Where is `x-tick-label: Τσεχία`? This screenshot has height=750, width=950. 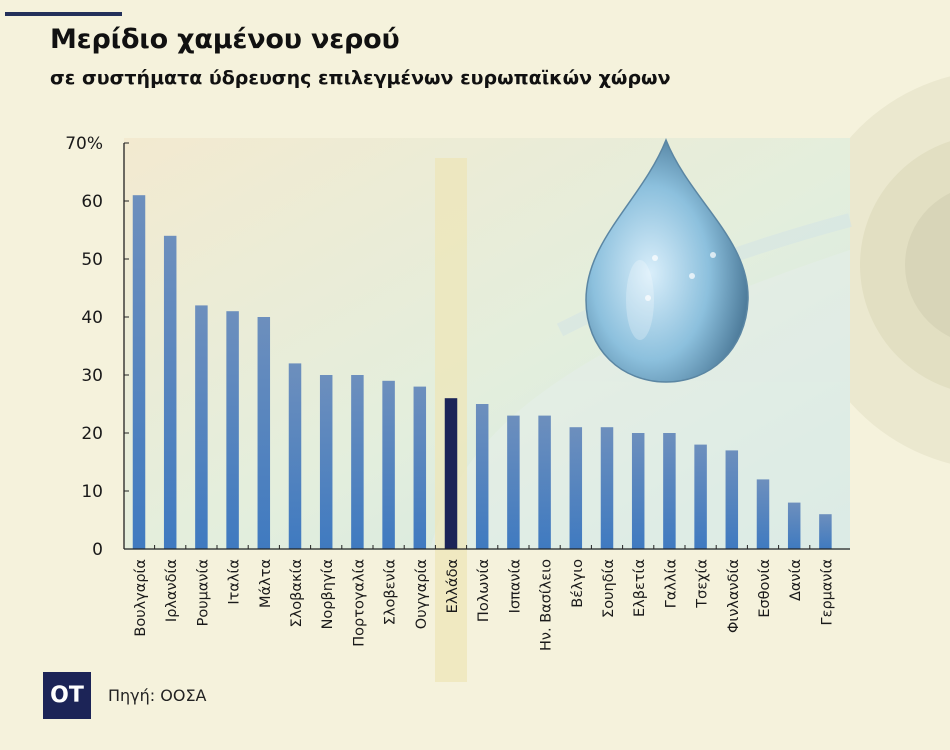 x-tick-label: Τσεχία is located at coordinates (703, 584).